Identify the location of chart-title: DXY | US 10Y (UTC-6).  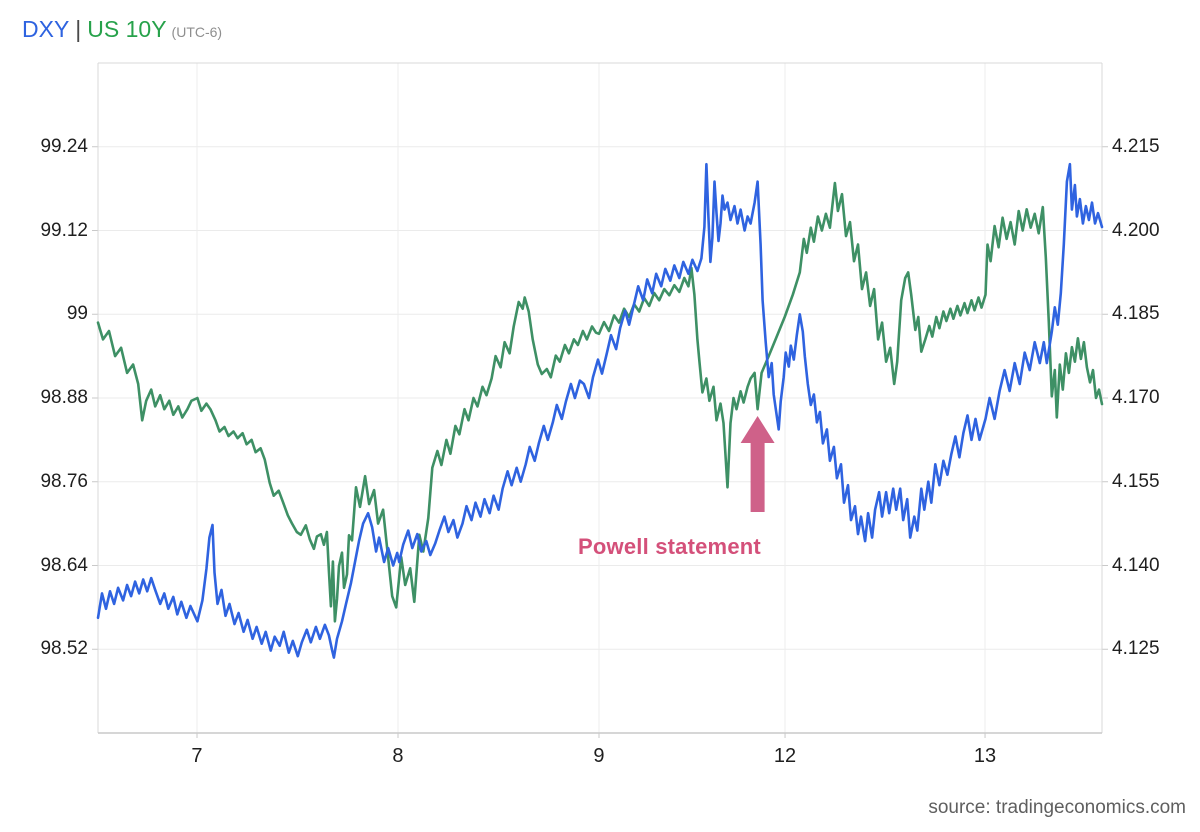
(122, 29).